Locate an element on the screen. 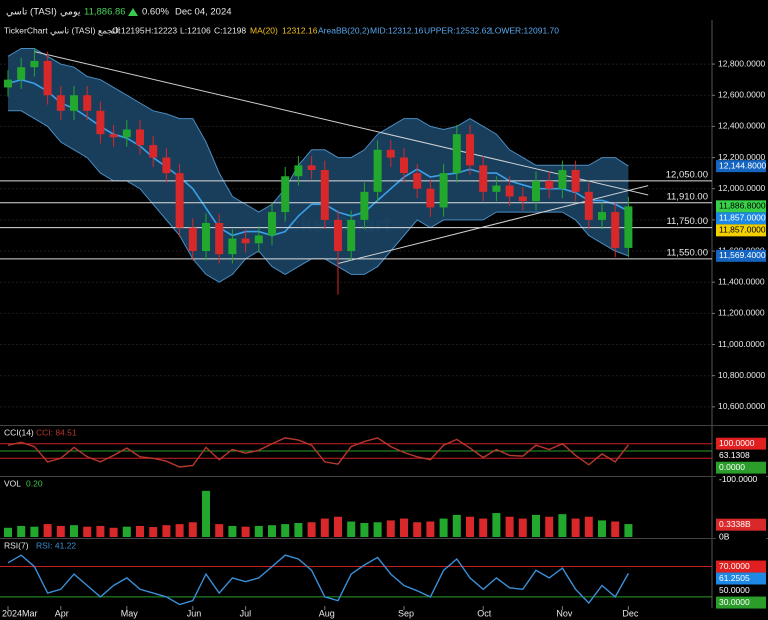  ma-value: 12312.16 is located at coordinates (300, 30).